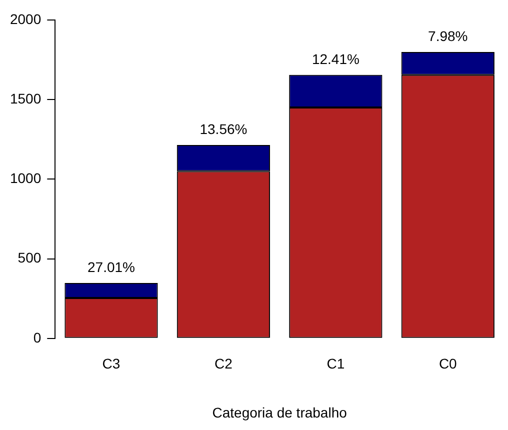 The height and width of the screenshot is (430, 508). Describe the element at coordinates (335, 364) in the screenshot. I see `x-tick-label: C1` at that location.